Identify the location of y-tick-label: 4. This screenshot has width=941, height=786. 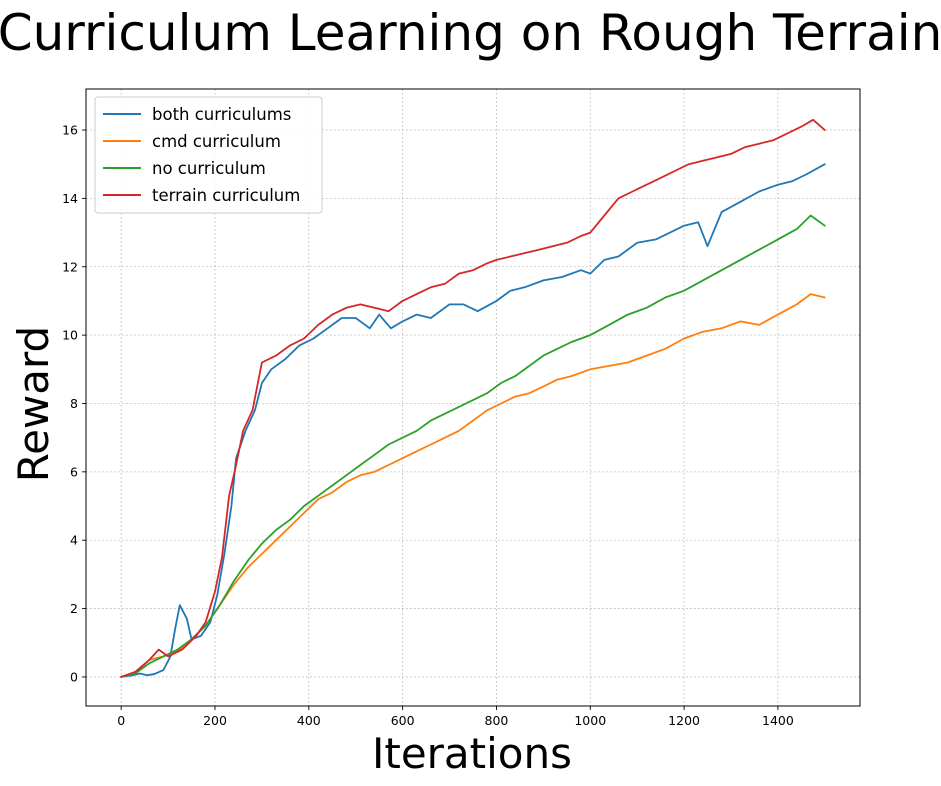
(74, 540).